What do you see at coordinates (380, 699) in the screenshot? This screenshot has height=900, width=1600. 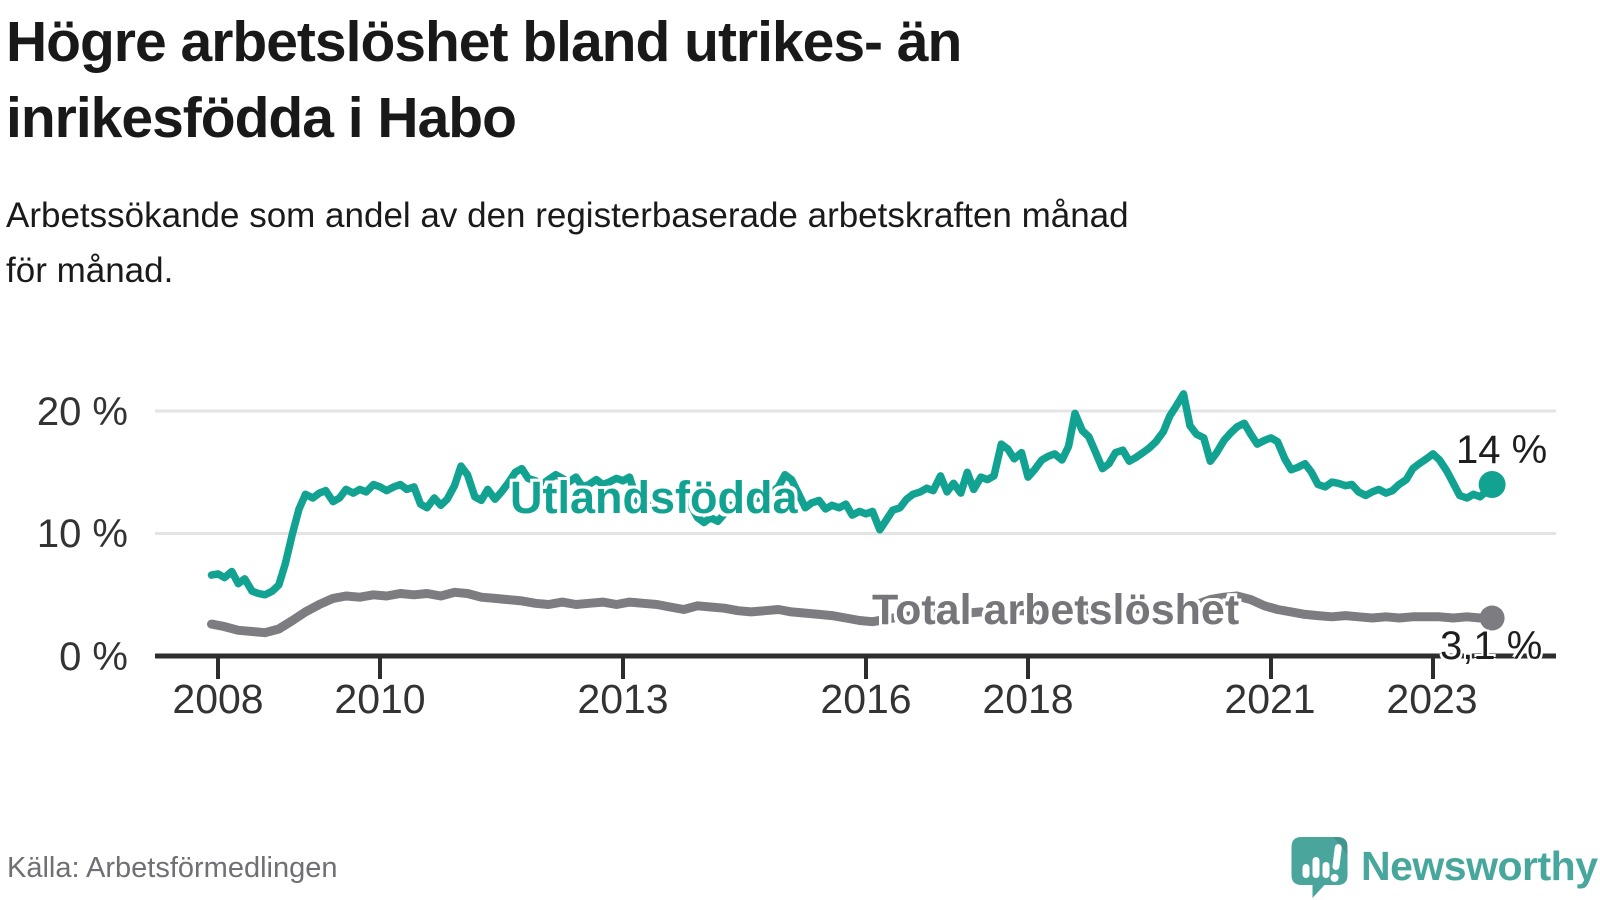 I see `x-tick-label-2010: 2010` at bounding box center [380, 699].